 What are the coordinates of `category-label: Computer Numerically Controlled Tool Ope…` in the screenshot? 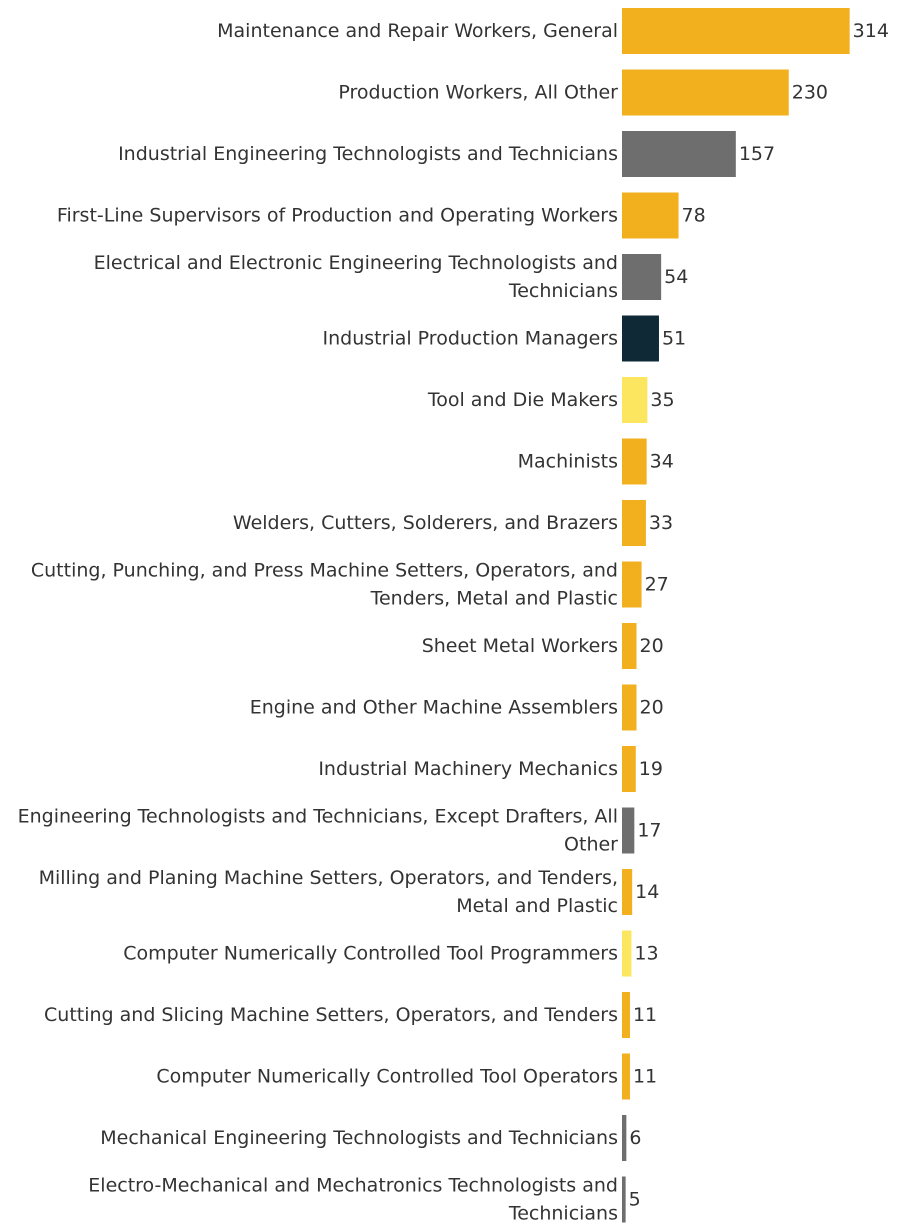 It's located at (387, 1077).